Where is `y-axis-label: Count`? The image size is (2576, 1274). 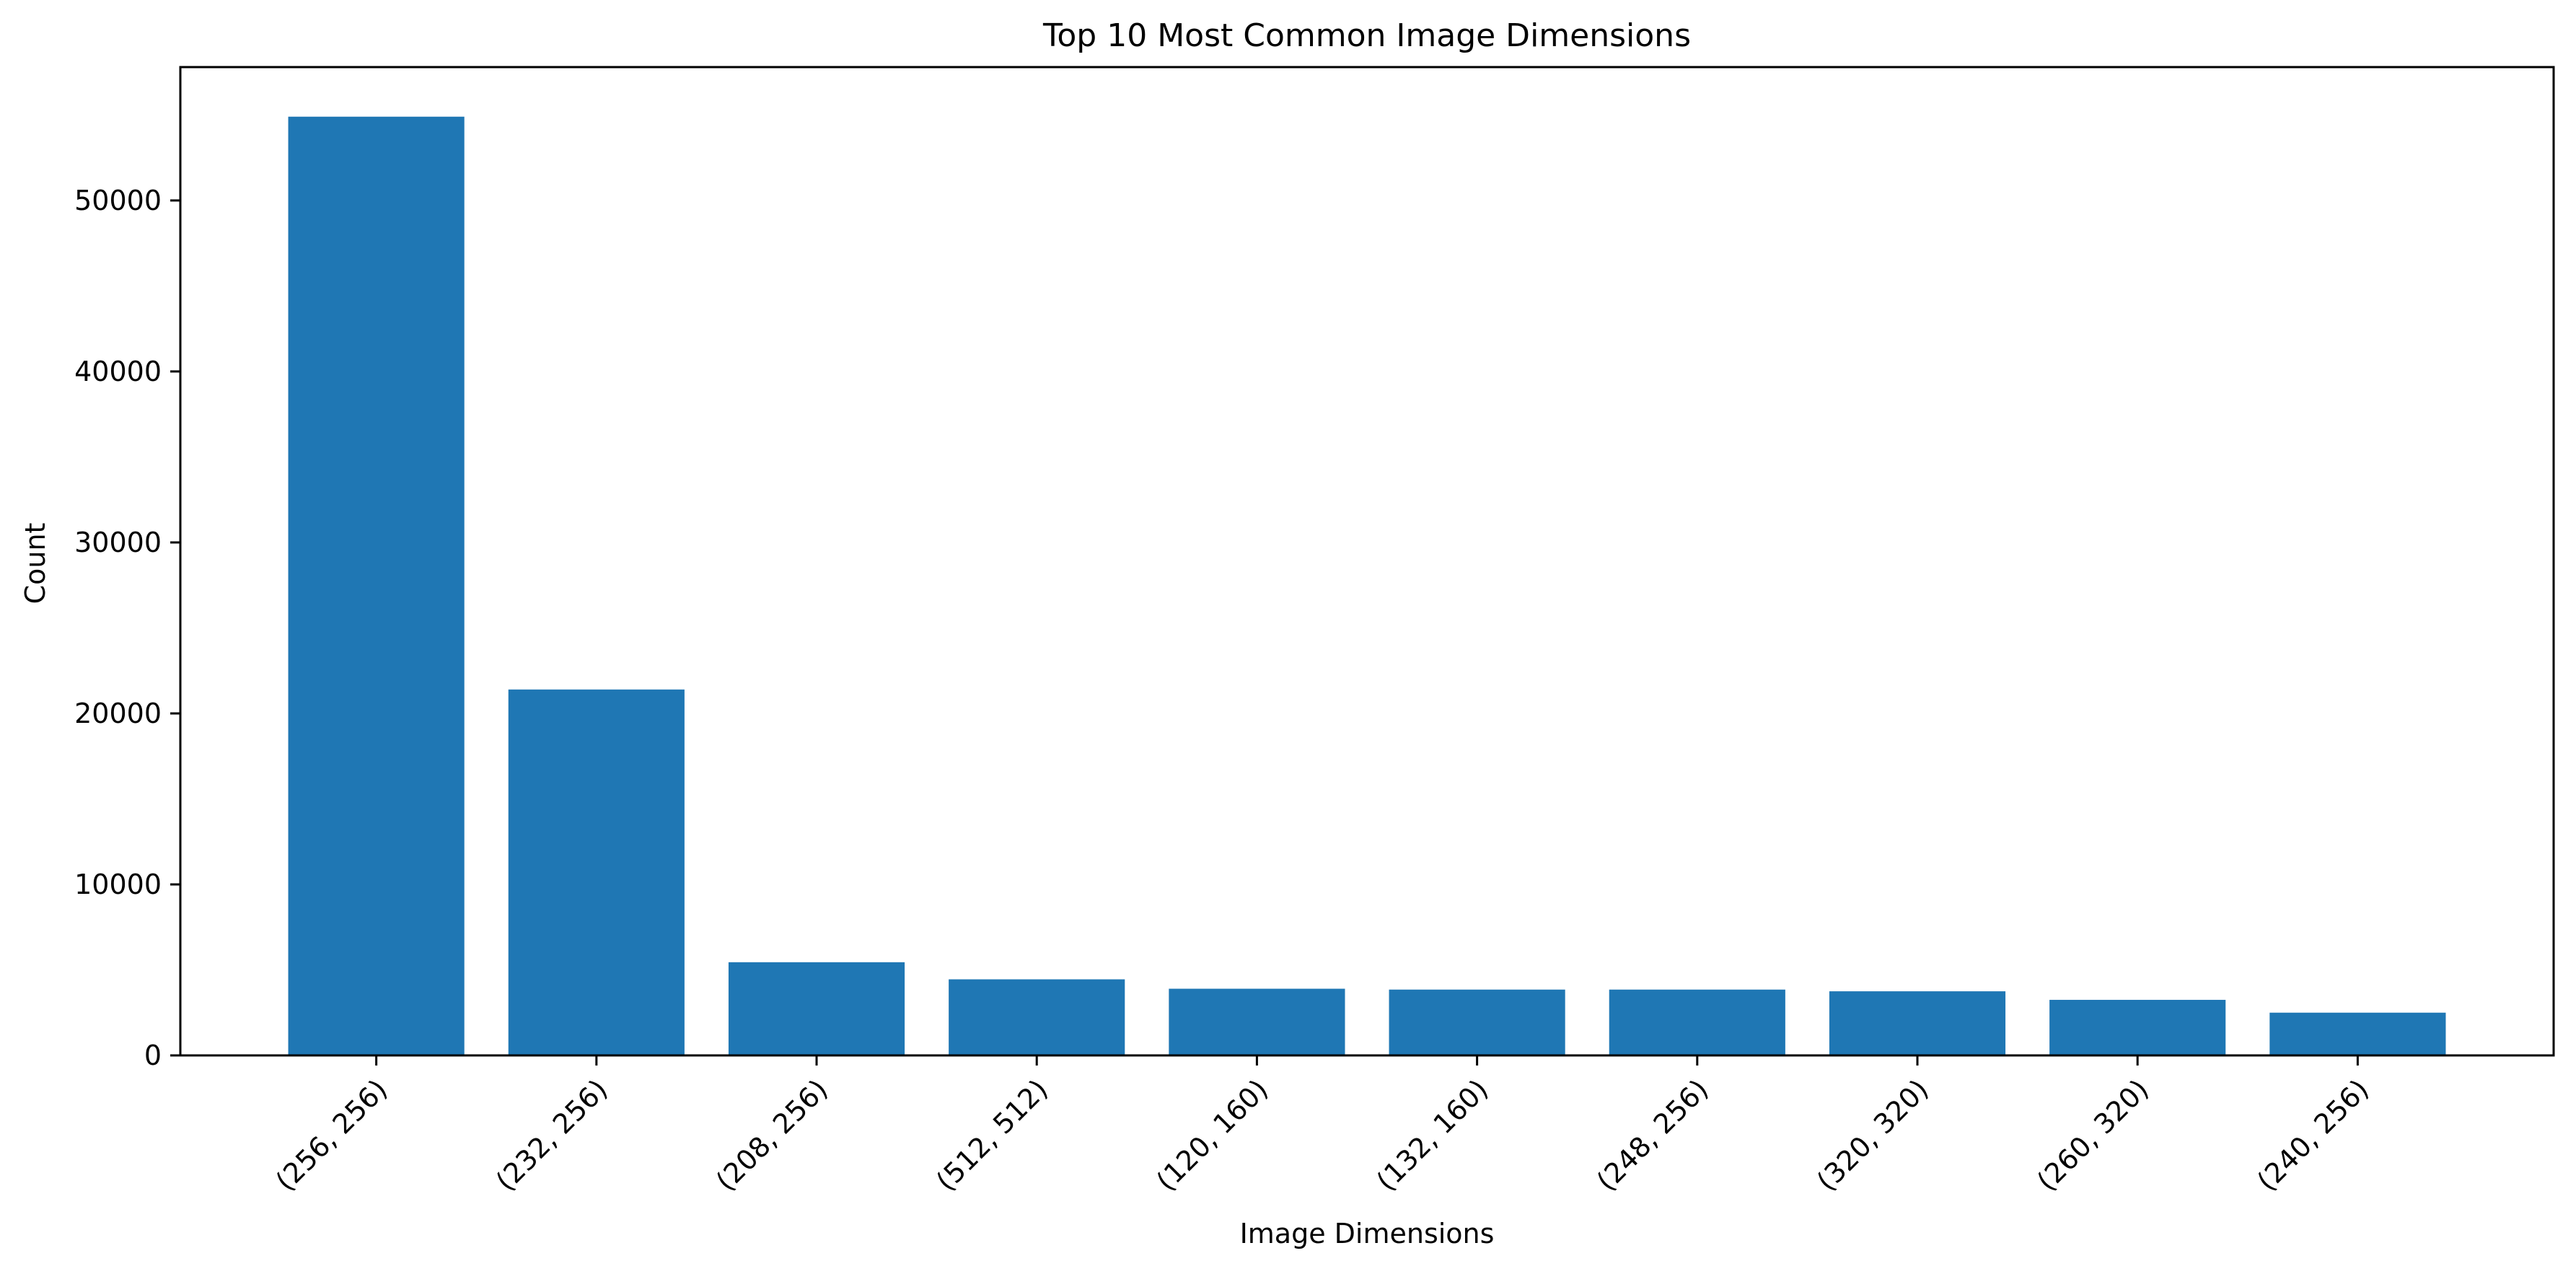
y-axis-label: Count is located at coordinates (35, 564).